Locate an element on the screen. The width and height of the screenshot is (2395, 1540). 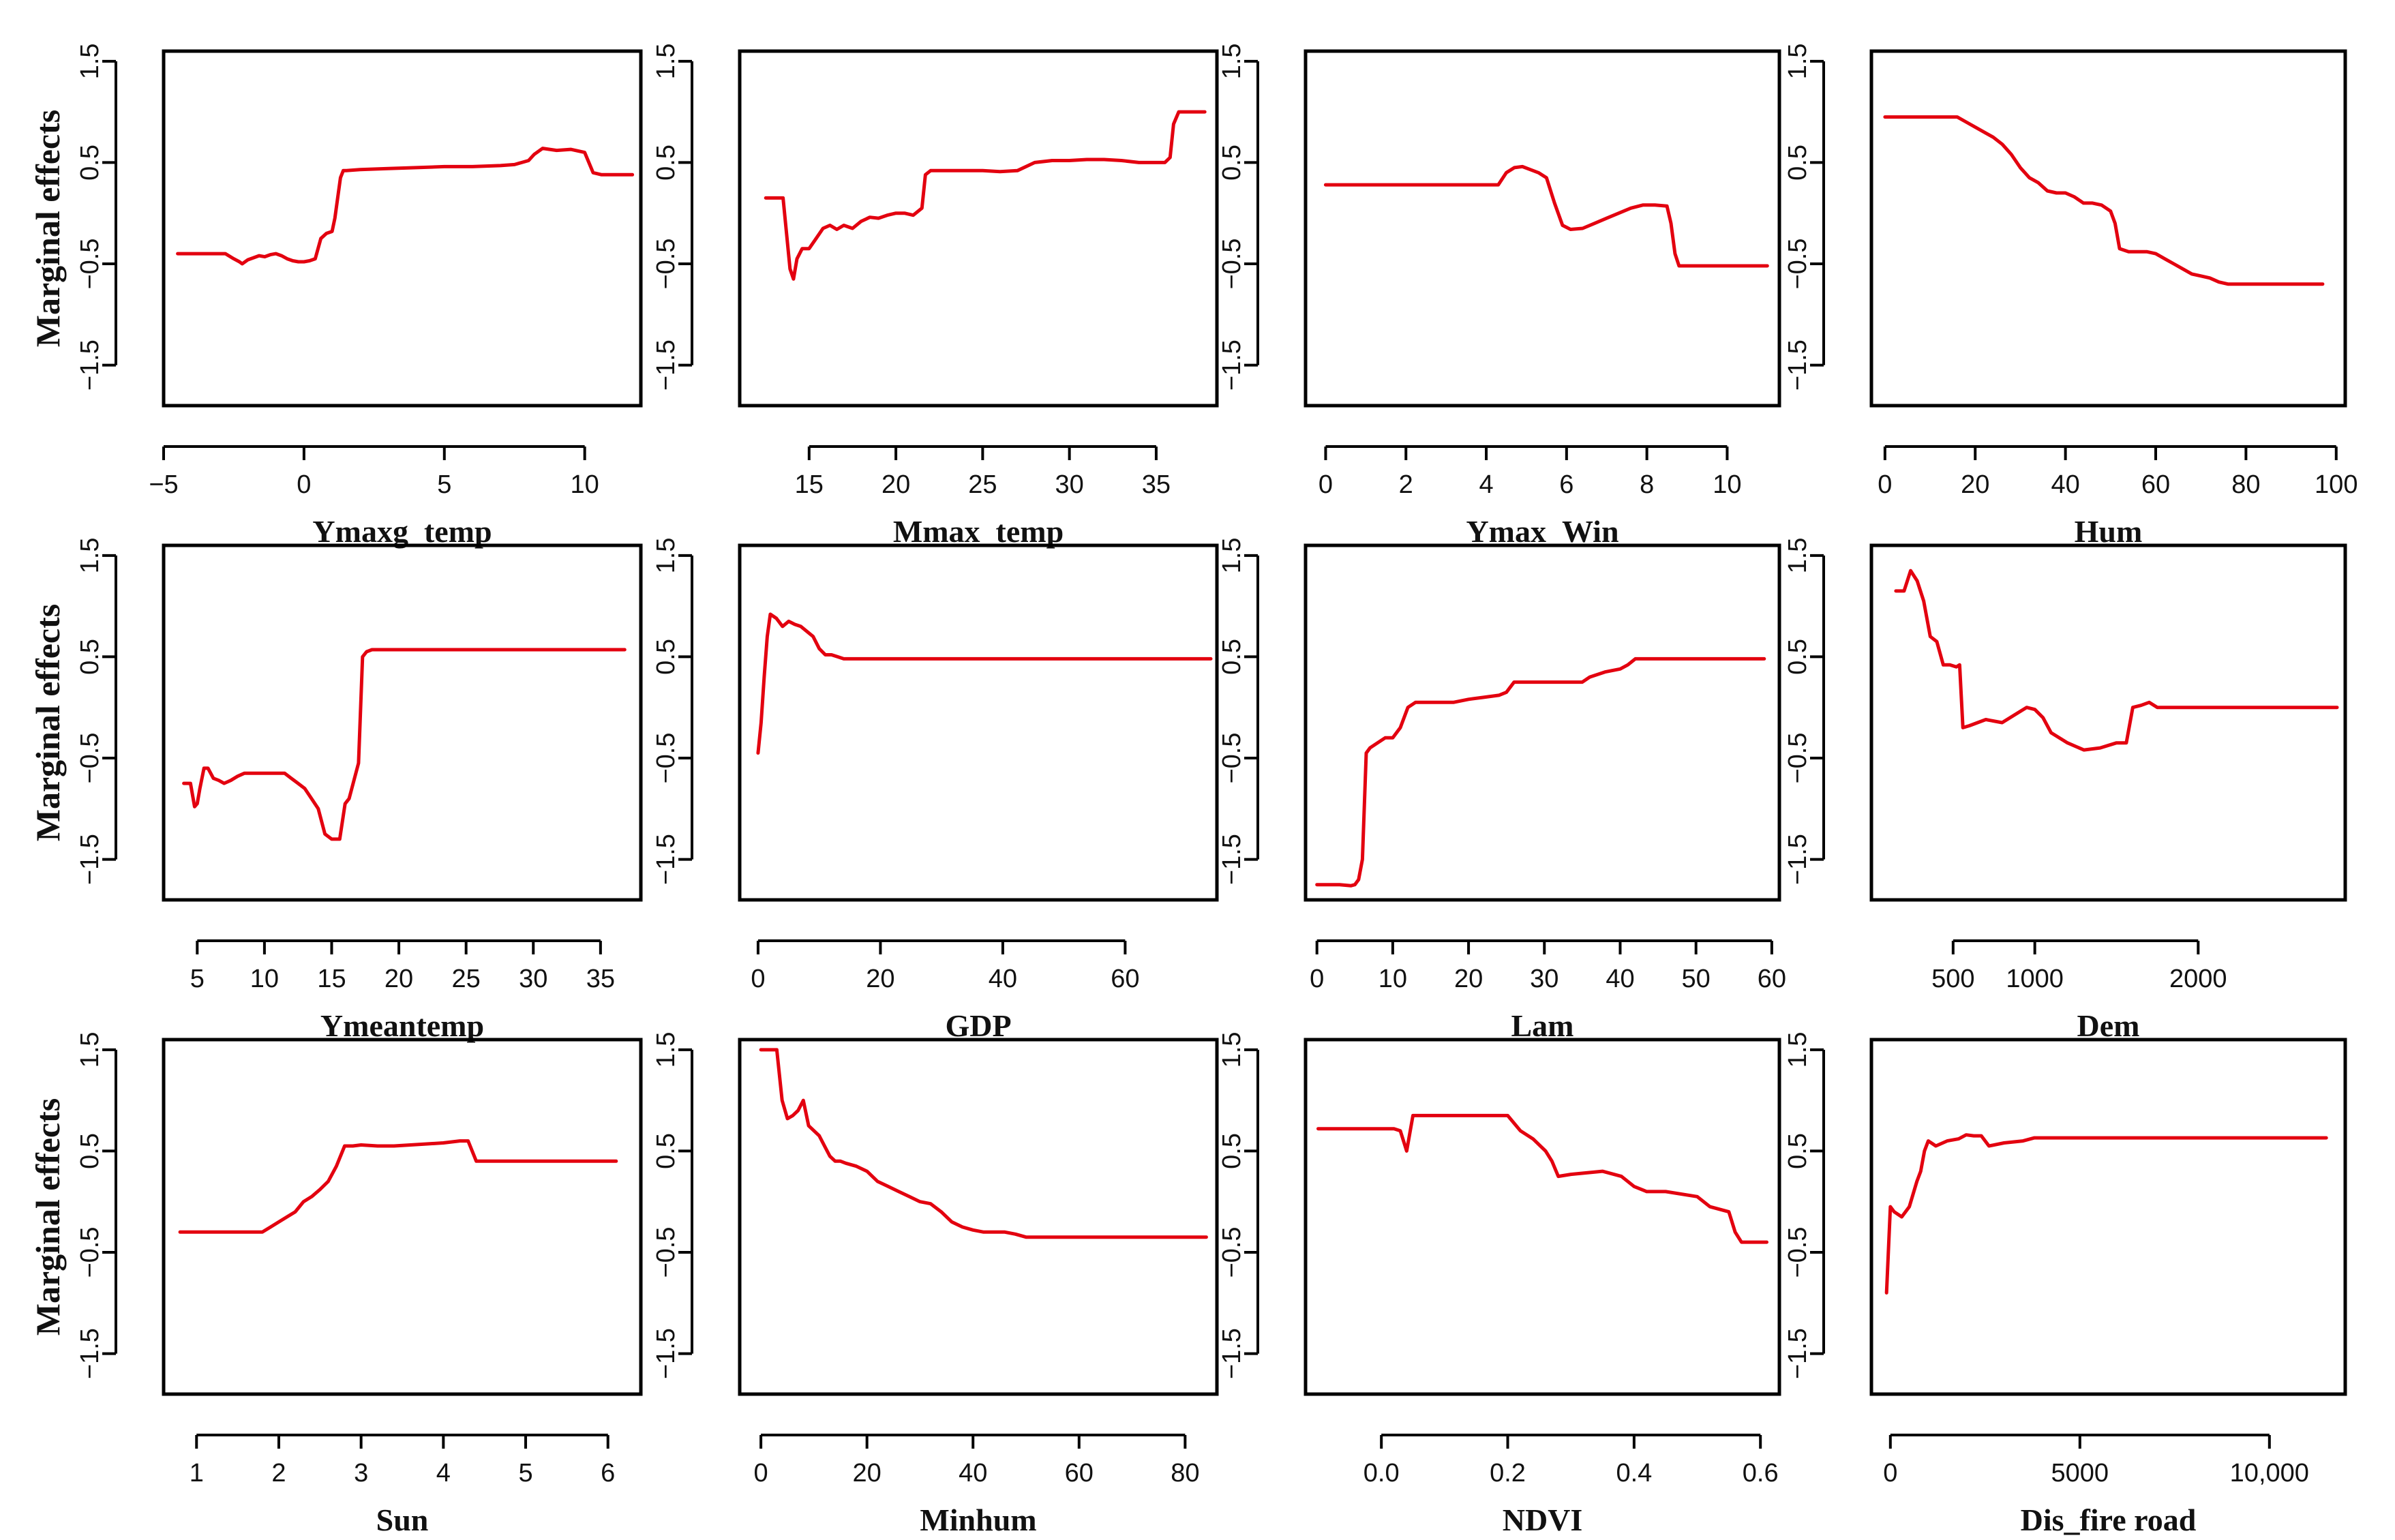
x-tick-label: 3 is located at coordinates (361, 1474).